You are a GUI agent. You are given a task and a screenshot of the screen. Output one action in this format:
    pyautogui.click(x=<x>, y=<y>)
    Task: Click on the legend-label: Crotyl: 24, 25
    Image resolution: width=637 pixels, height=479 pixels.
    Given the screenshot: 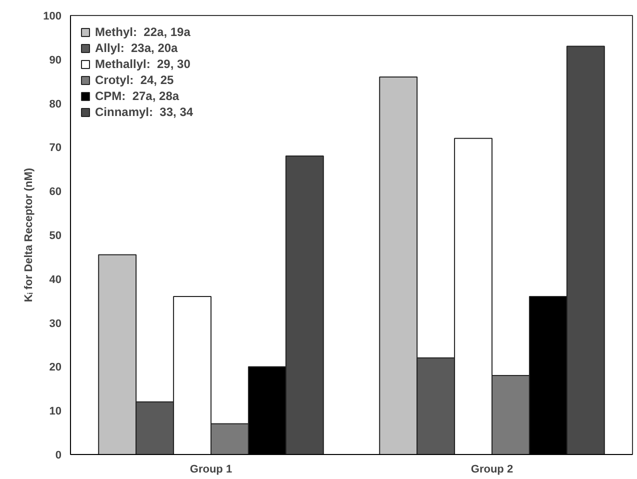 What is the action you would take?
    pyautogui.click(x=134, y=80)
    